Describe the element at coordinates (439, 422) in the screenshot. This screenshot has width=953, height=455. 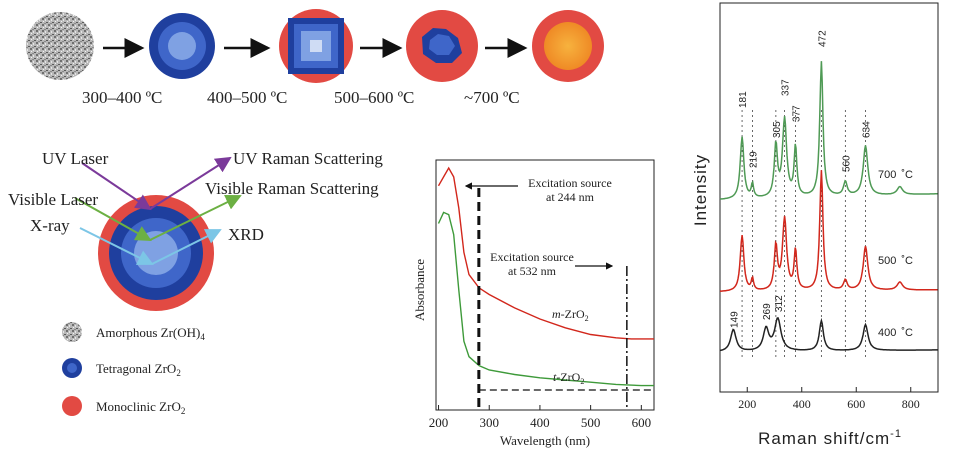
I see `absorbance-tick-label: 200` at that location.